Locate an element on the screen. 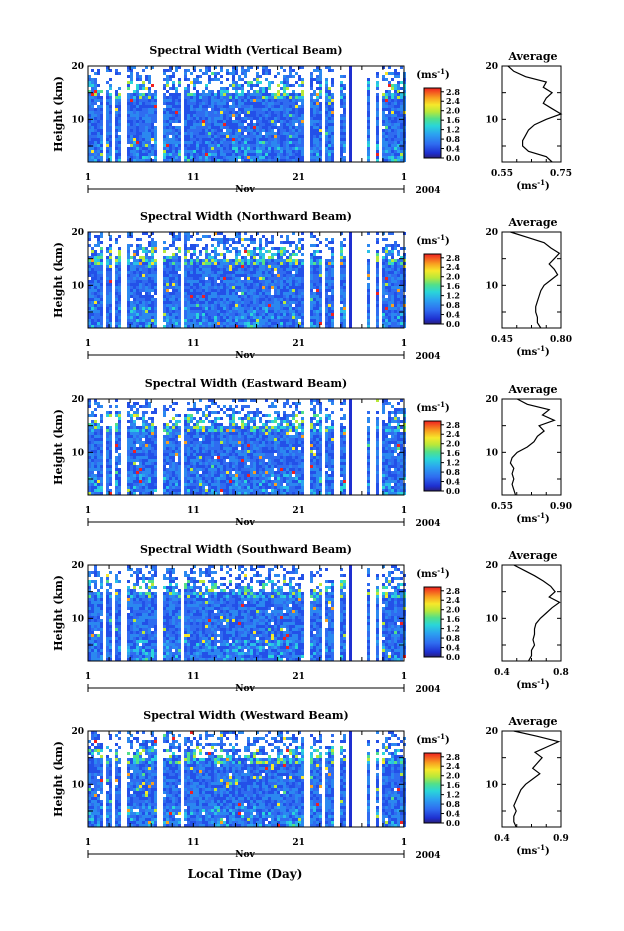 The image size is (624, 931). colorbar-unit: (ms-1) is located at coordinates (432, 573).